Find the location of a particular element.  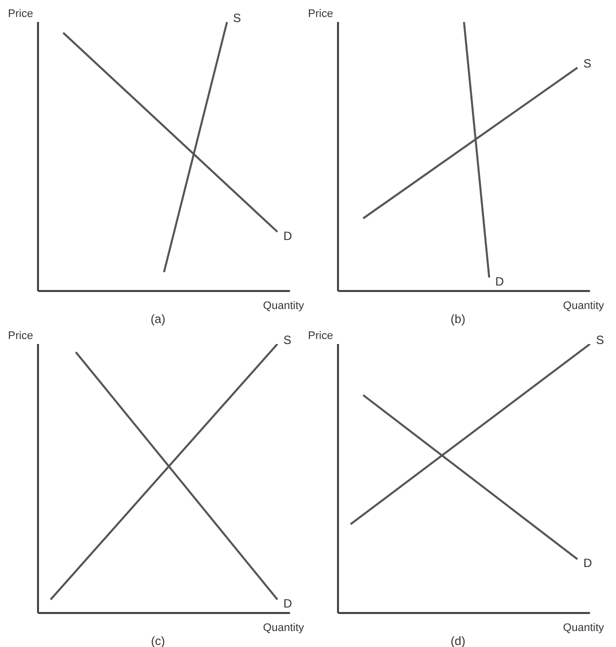

text: (a) is located at coordinates (158, 319).